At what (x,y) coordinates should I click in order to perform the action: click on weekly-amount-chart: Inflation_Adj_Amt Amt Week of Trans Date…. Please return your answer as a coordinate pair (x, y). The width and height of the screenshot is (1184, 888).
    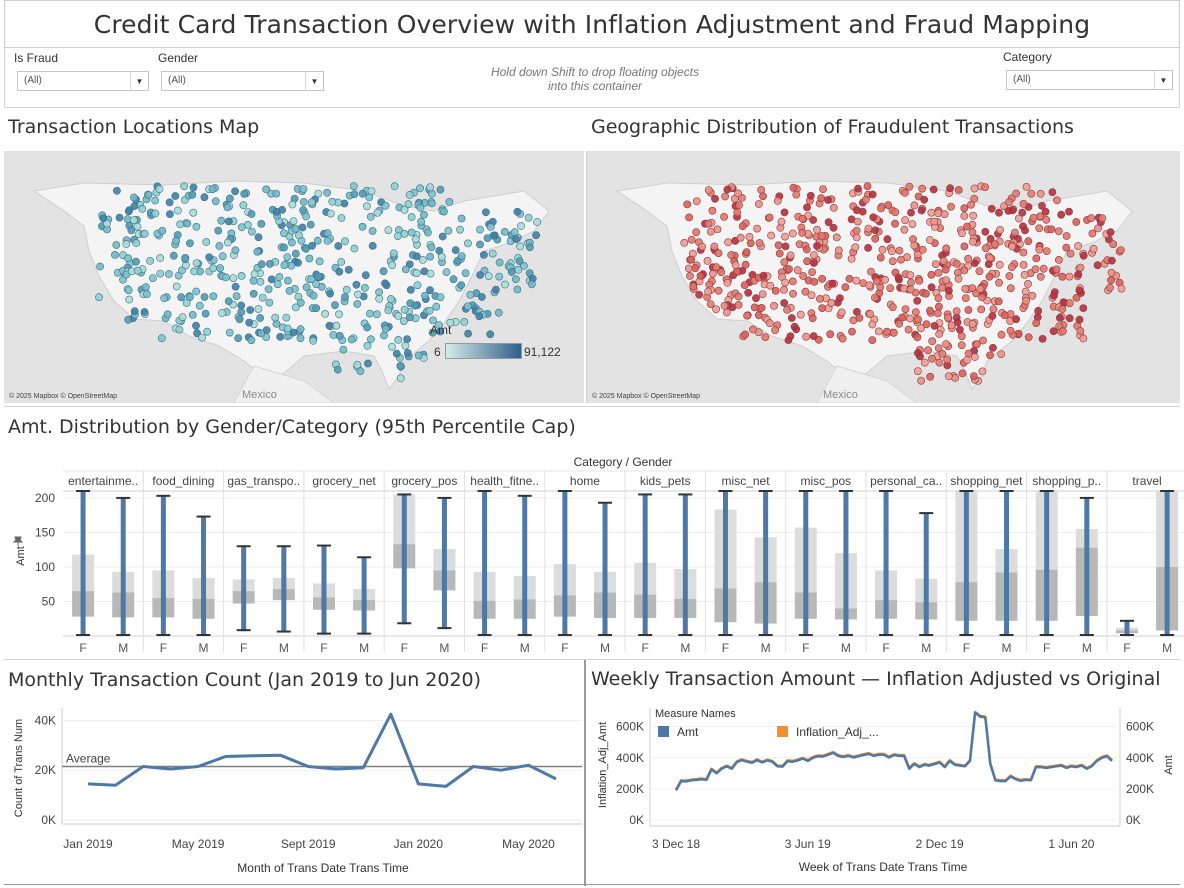
    Looking at the image, I should click on (885, 792).